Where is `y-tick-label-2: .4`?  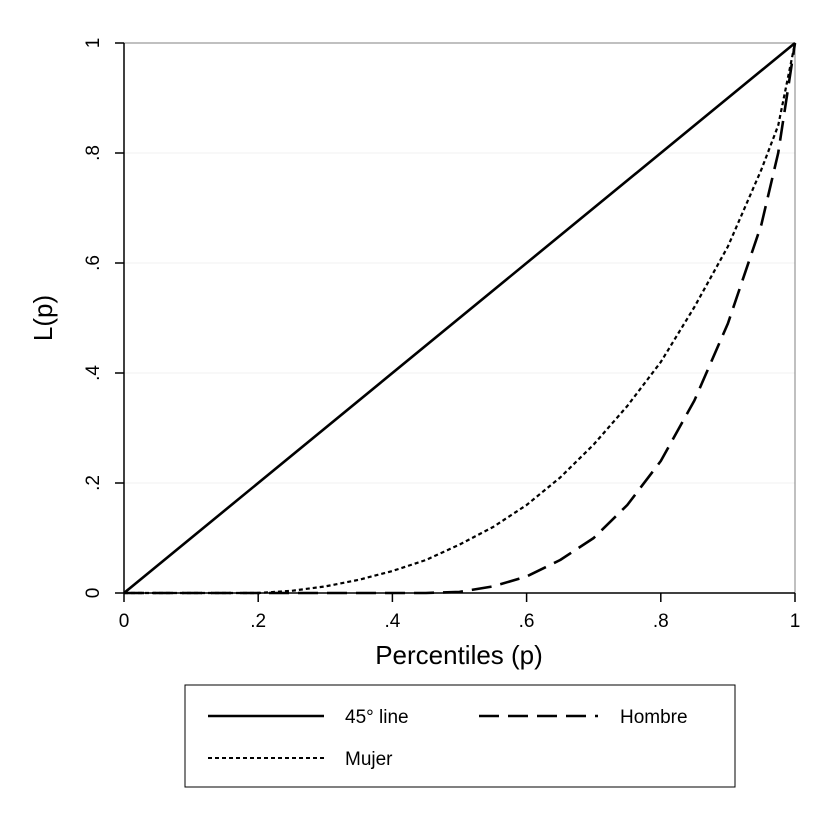 y-tick-label-2: .4 is located at coordinates (93, 373).